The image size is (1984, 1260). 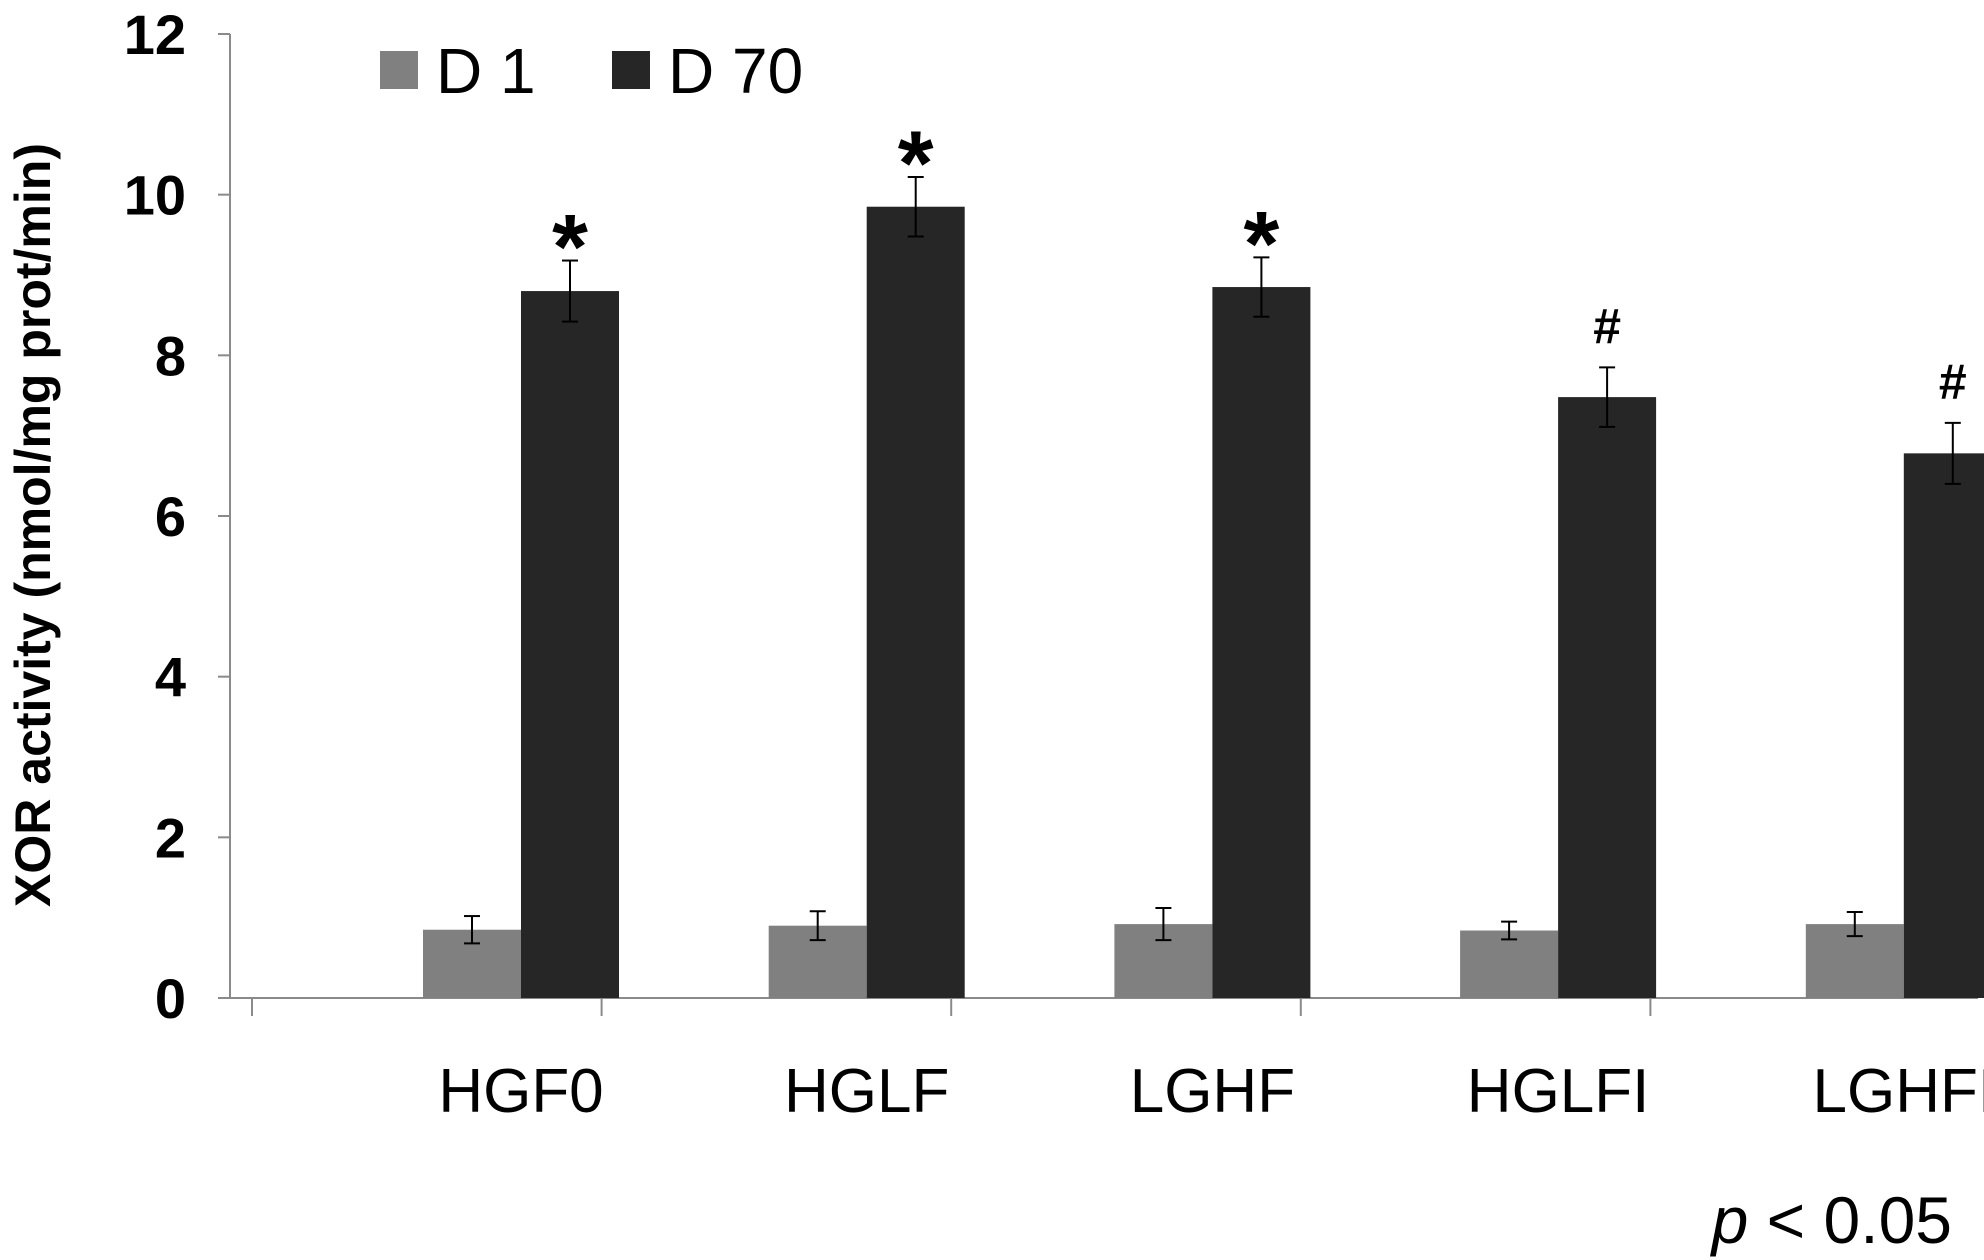 What do you see at coordinates (1509, 964) in the screenshot?
I see `bar-d1` at bounding box center [1509, 964].